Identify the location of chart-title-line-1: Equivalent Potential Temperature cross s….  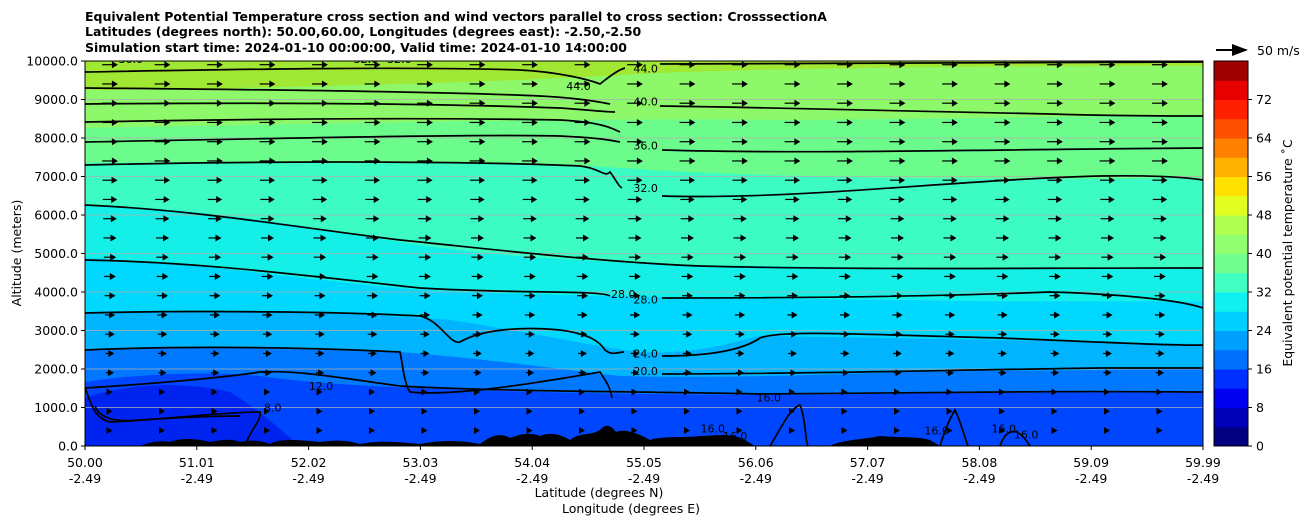
(456, 16).